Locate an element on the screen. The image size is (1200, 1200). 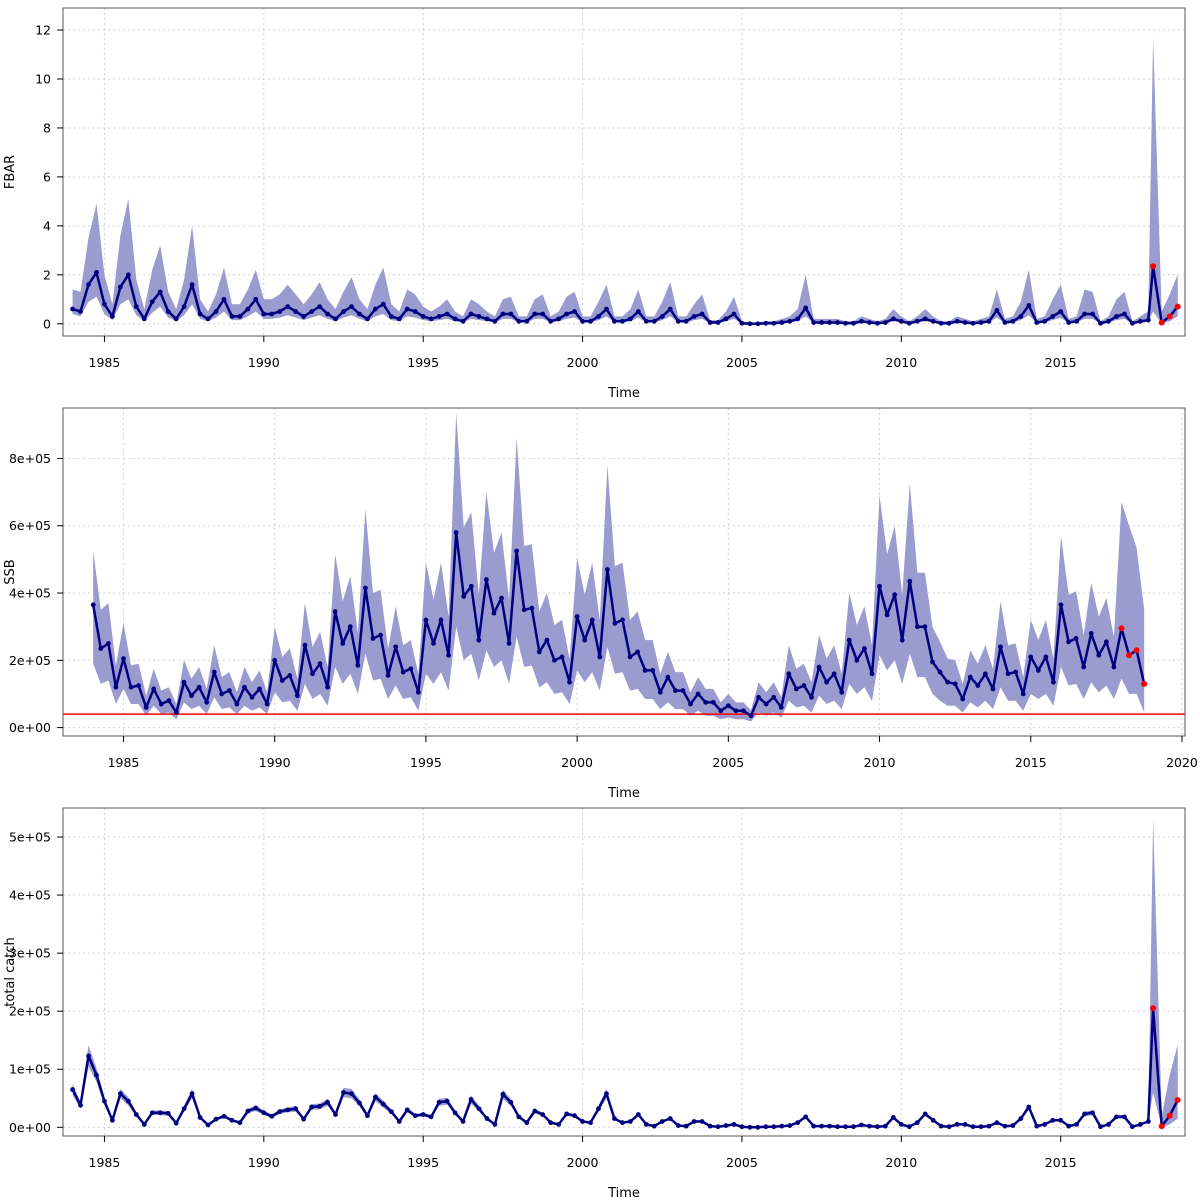
fbar-y-tick-label: 0 is located at coordinates (47, 323).